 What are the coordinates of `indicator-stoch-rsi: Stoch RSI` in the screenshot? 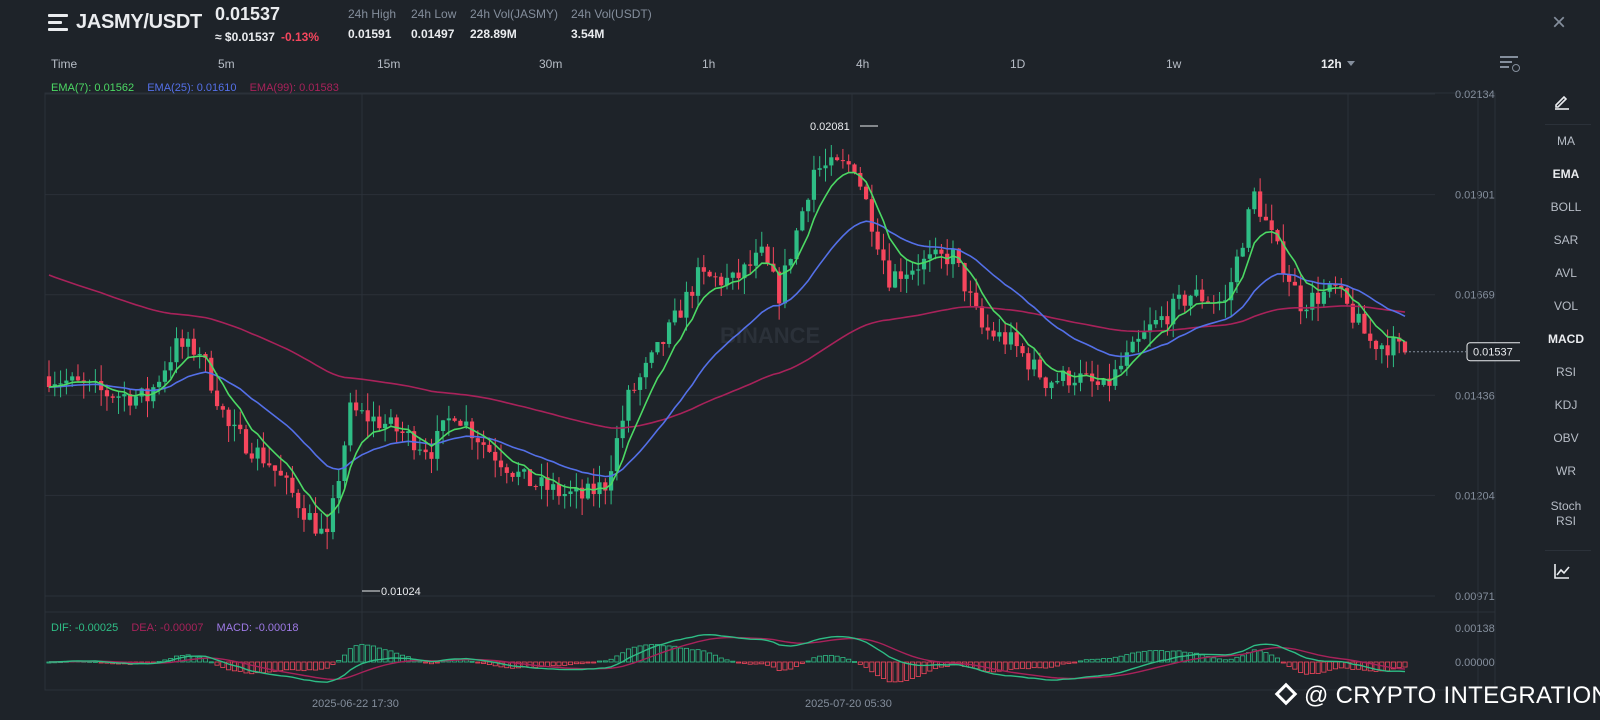 It's located at (1566, 513).